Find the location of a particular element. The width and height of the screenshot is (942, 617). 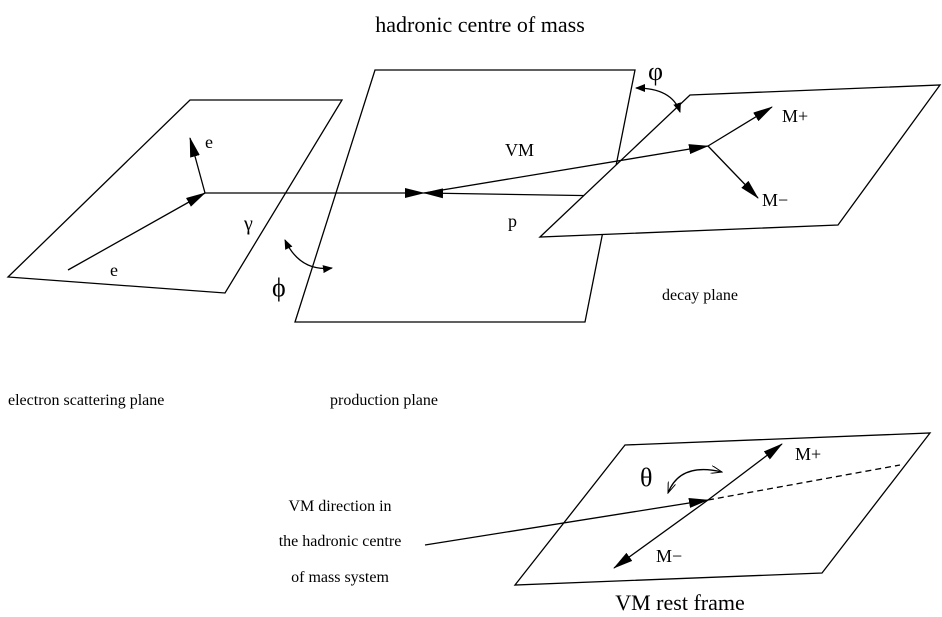

outgoing-electron is located at coordinates (197, 165).